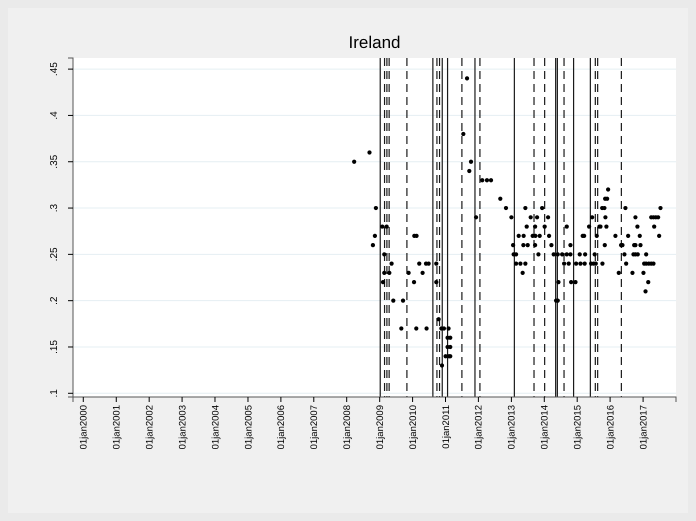 The width and height of the screenshot is (696, 521). I want to click on x-tick-label: 01jan2005, so click(248, 427).